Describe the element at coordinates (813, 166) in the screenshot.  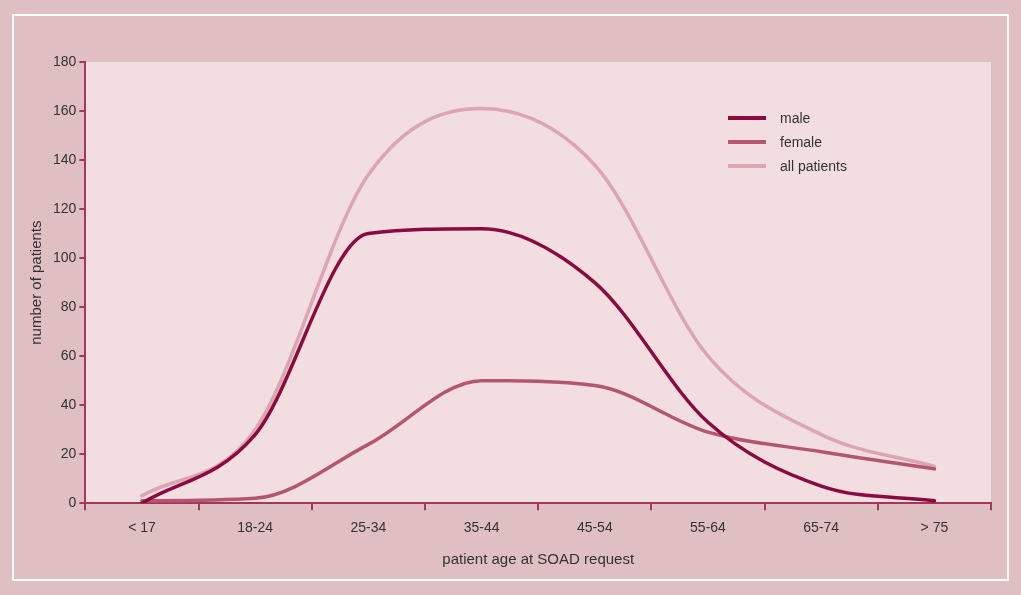
I see `legend-label: all patients` at that location.